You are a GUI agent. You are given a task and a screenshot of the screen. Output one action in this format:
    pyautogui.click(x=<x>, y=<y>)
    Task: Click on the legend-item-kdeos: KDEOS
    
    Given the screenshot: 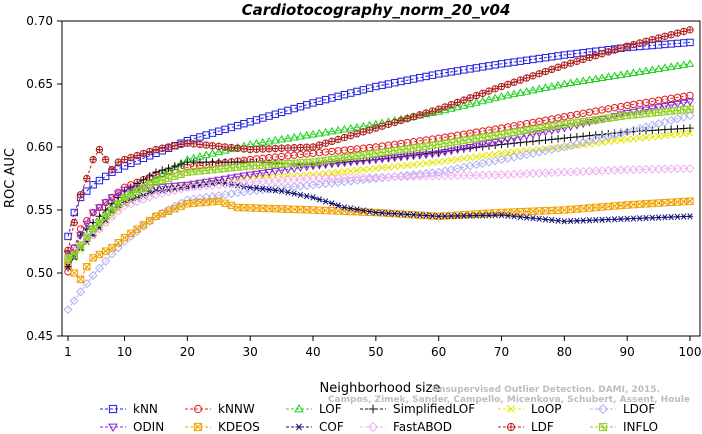 What is the action you would take?
    pyautogui.click(x=222, y=427)
    